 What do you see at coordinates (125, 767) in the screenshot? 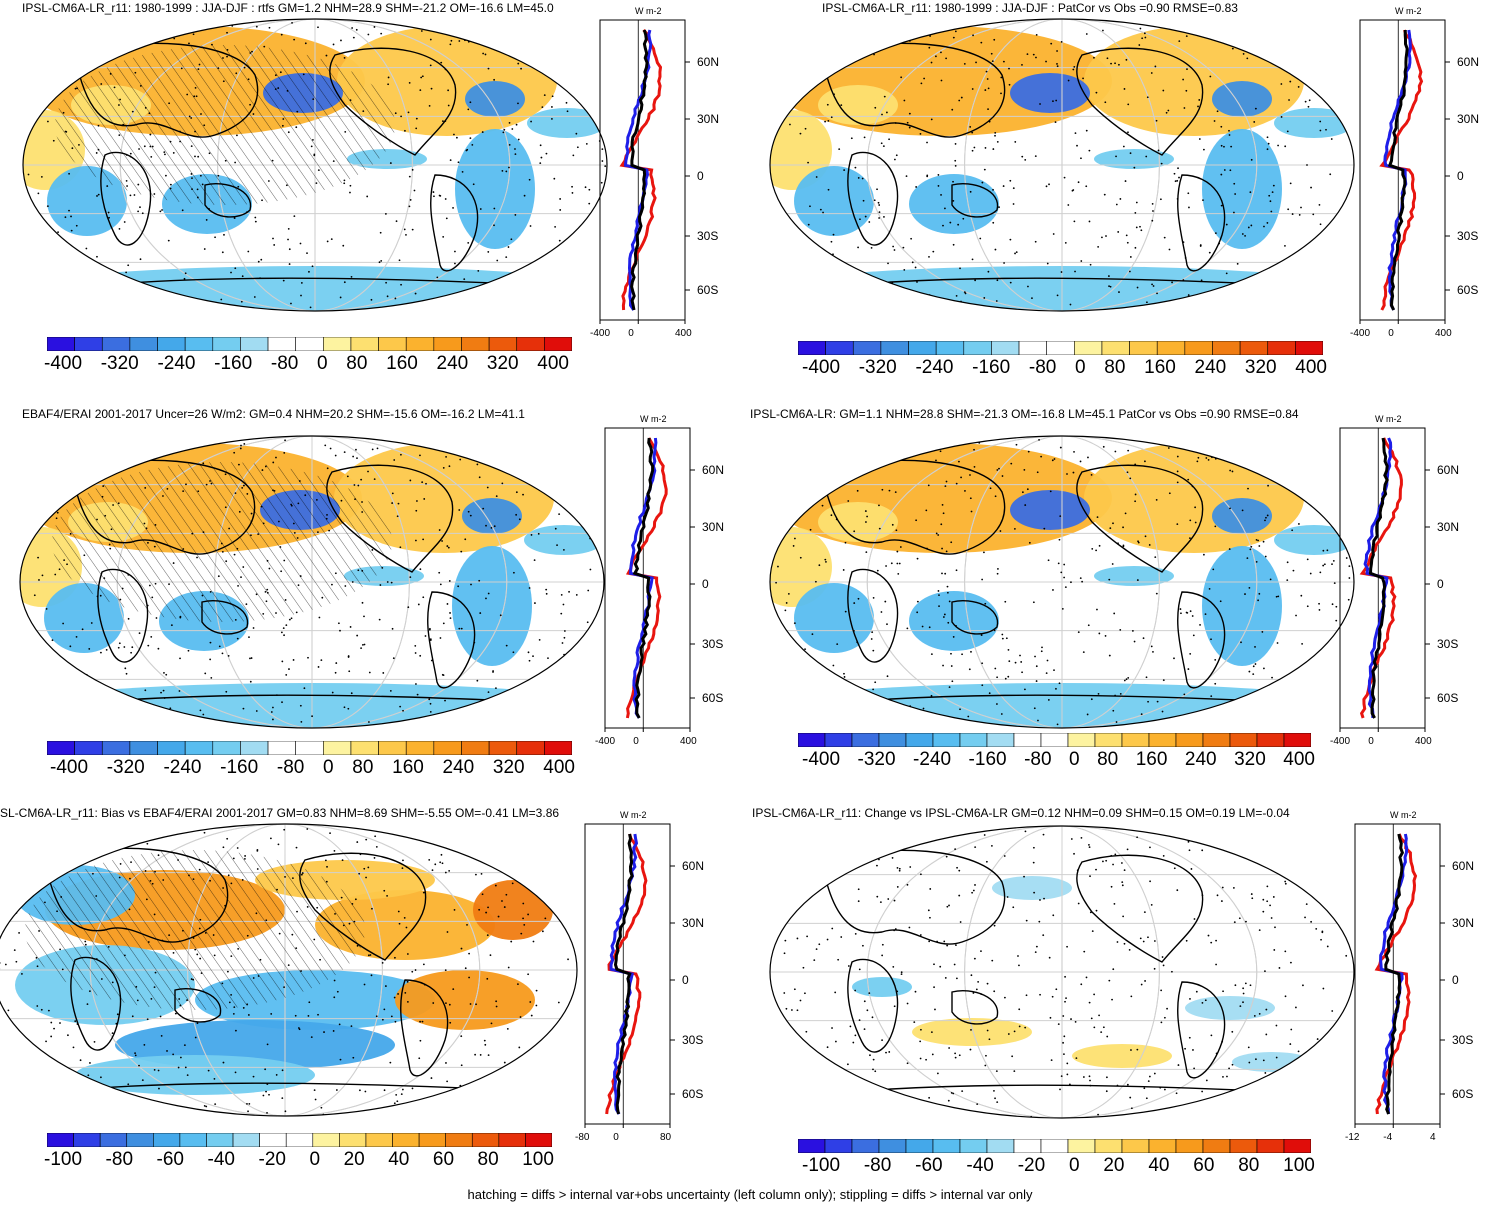
I see `colorbar-tick-label: -320` at bounding box center [125, 767].